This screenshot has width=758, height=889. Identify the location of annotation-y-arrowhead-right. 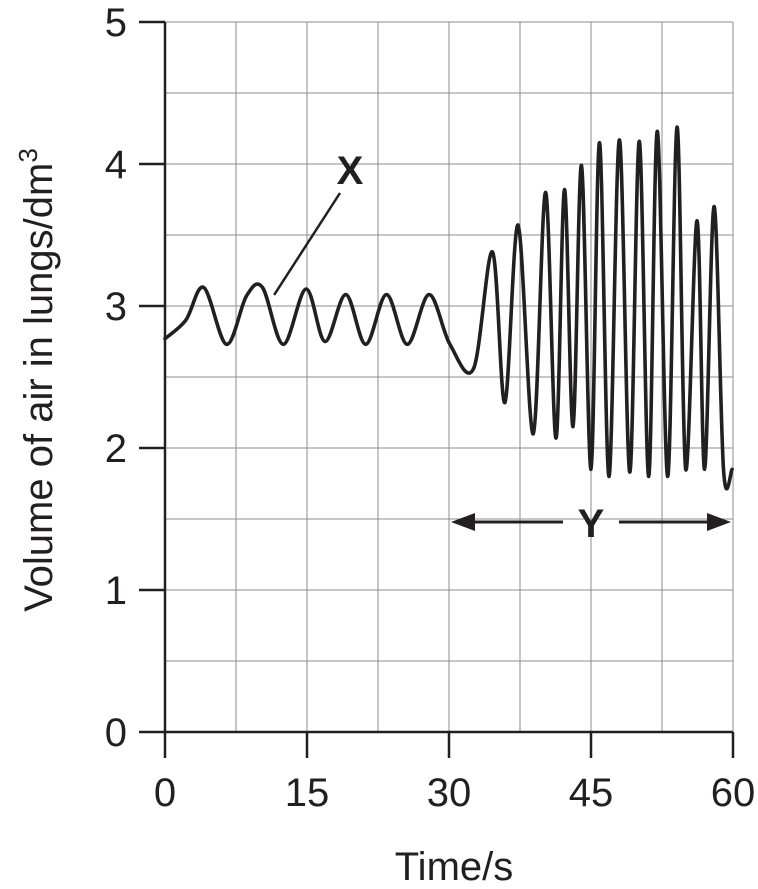
(719, 522).